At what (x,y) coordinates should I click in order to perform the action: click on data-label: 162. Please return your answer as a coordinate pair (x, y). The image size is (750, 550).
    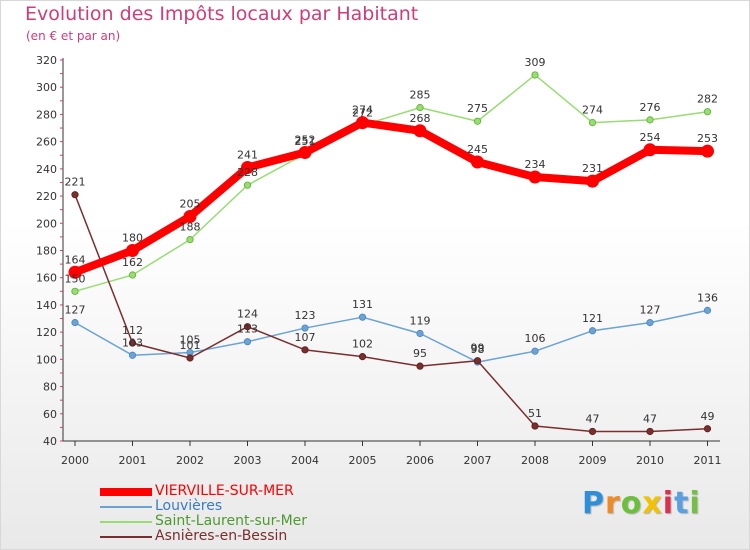
    Looking at the image, I should click on (132, 262).